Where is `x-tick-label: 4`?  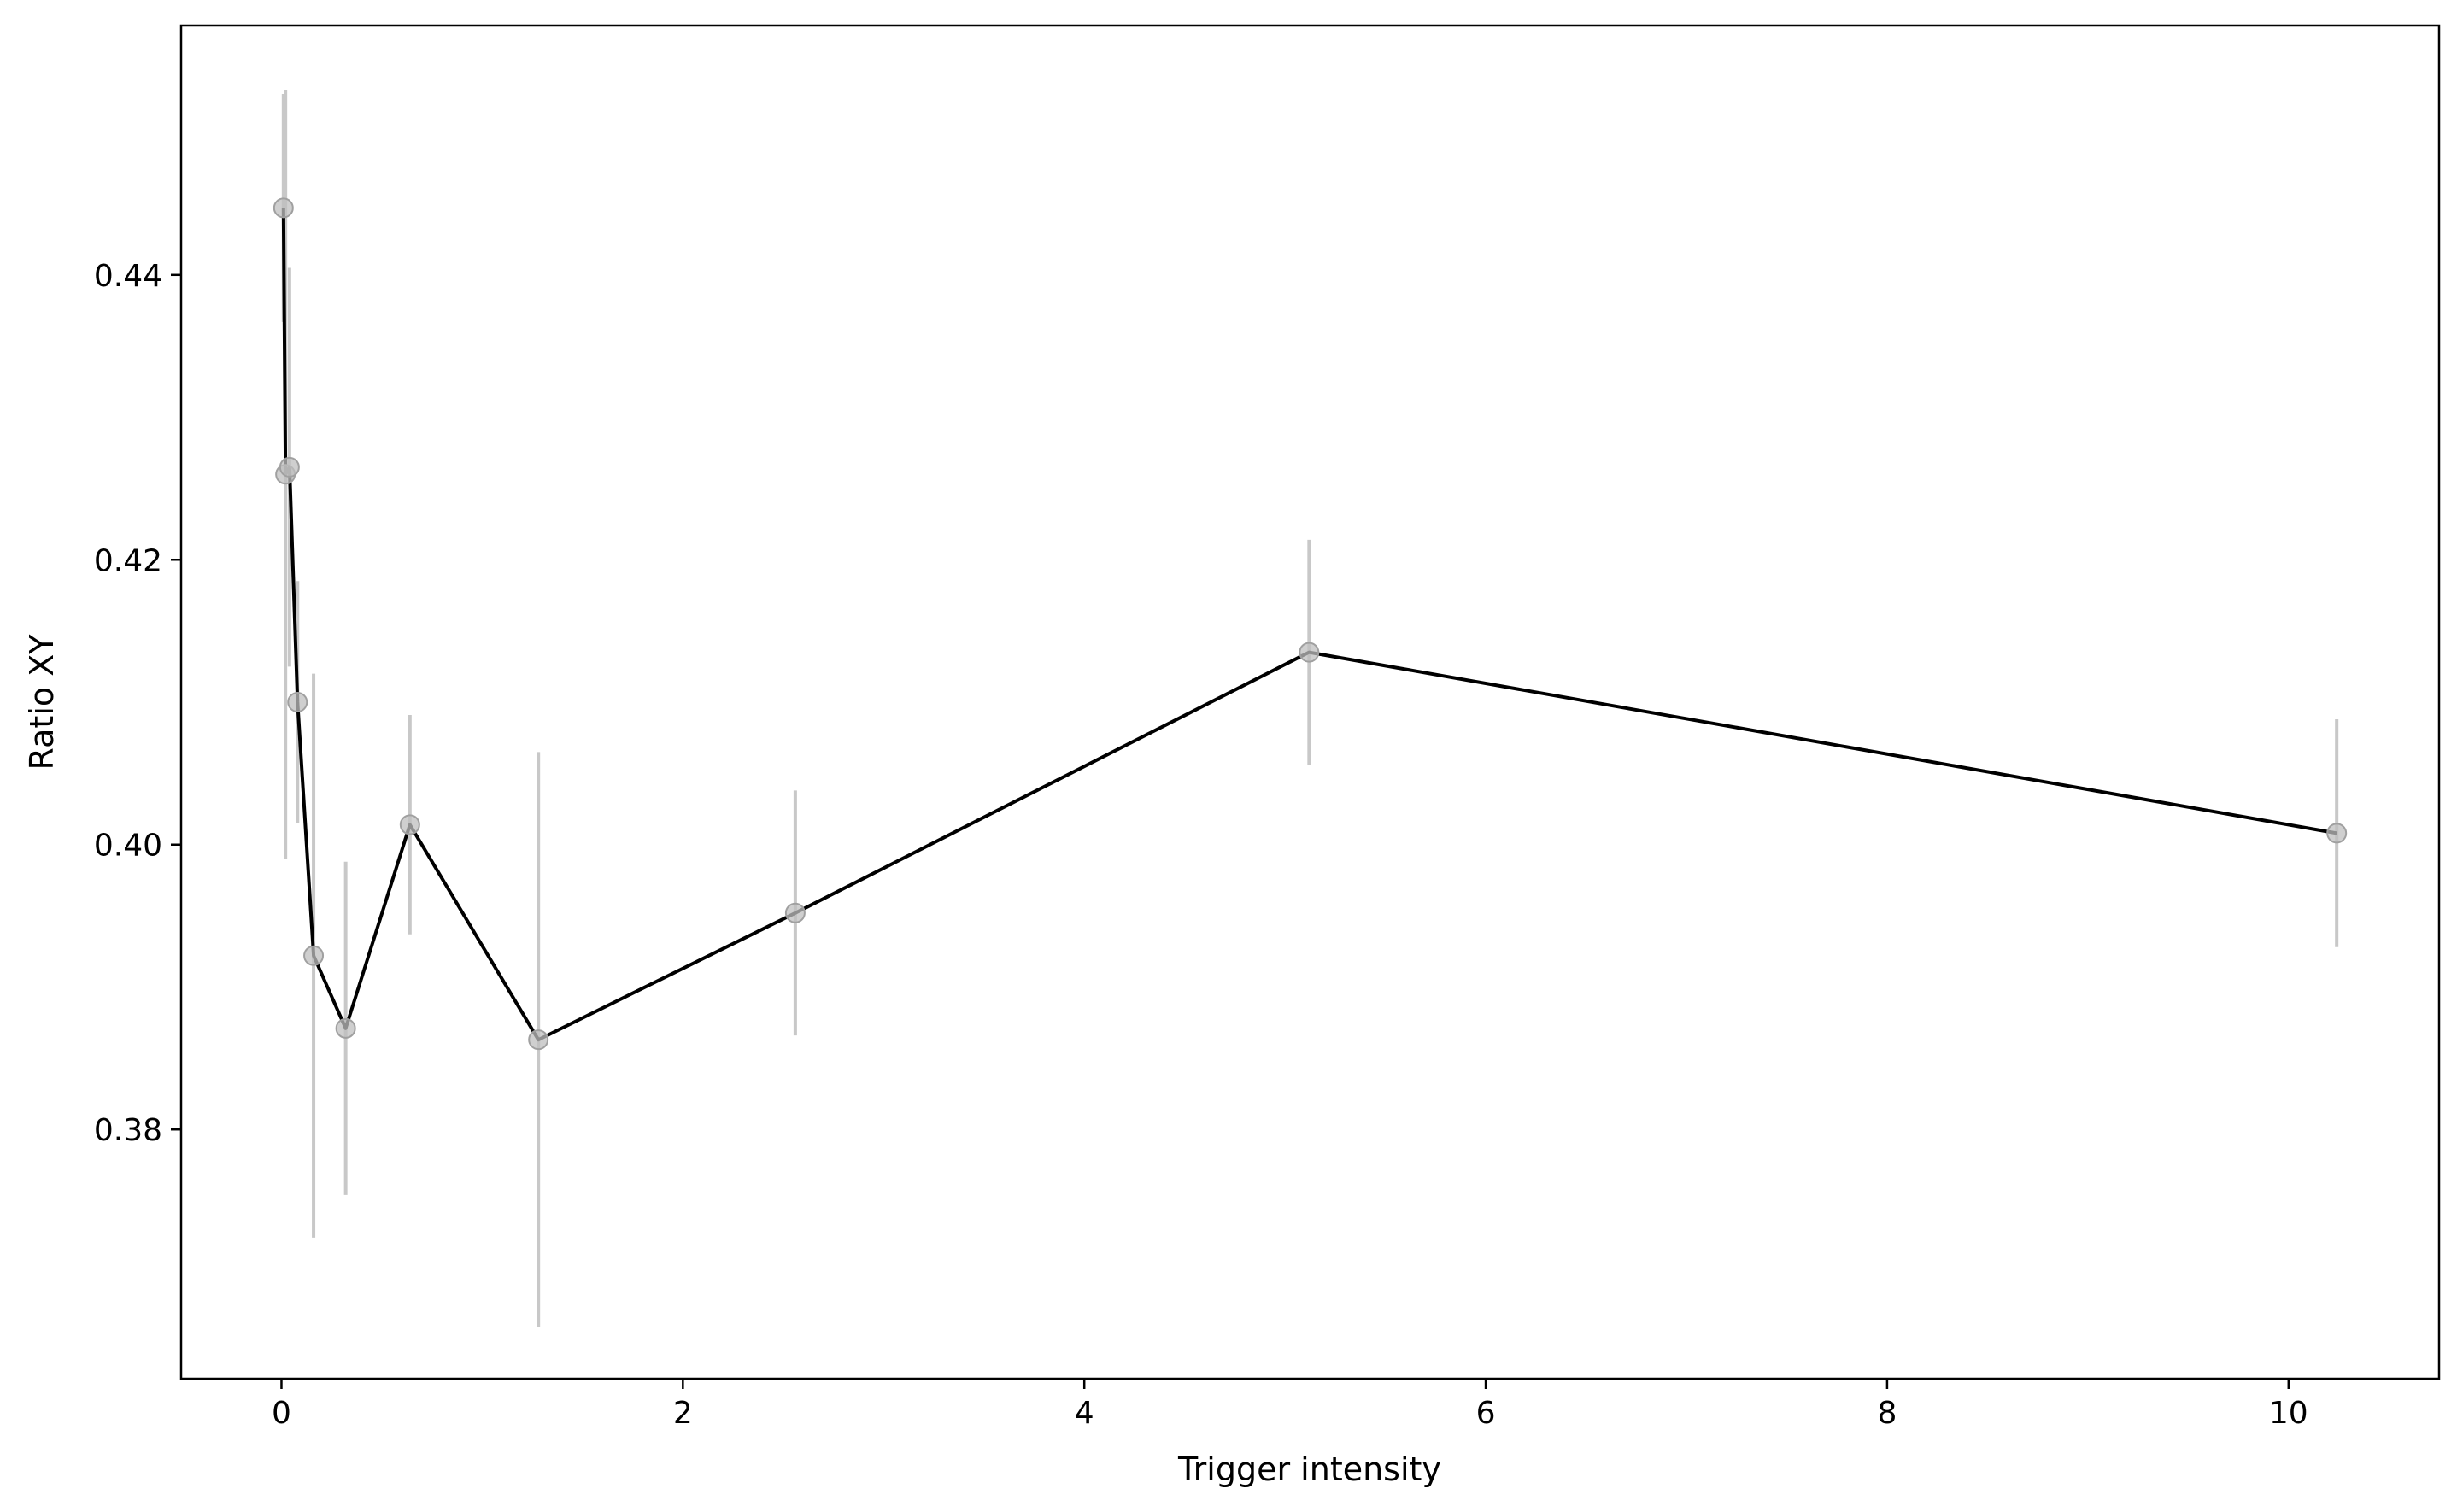
x-tick-label: 4 is located at coordinates (1085, 1413).